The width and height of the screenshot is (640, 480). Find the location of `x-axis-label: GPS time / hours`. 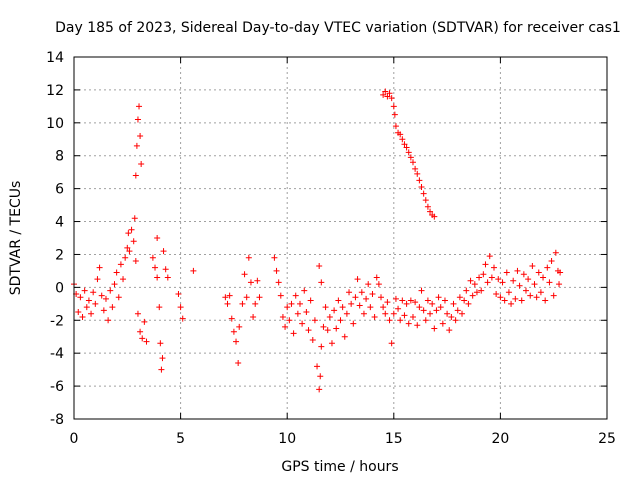

x-axis-label: GPS time / hours is located at coordinates (339, 467).